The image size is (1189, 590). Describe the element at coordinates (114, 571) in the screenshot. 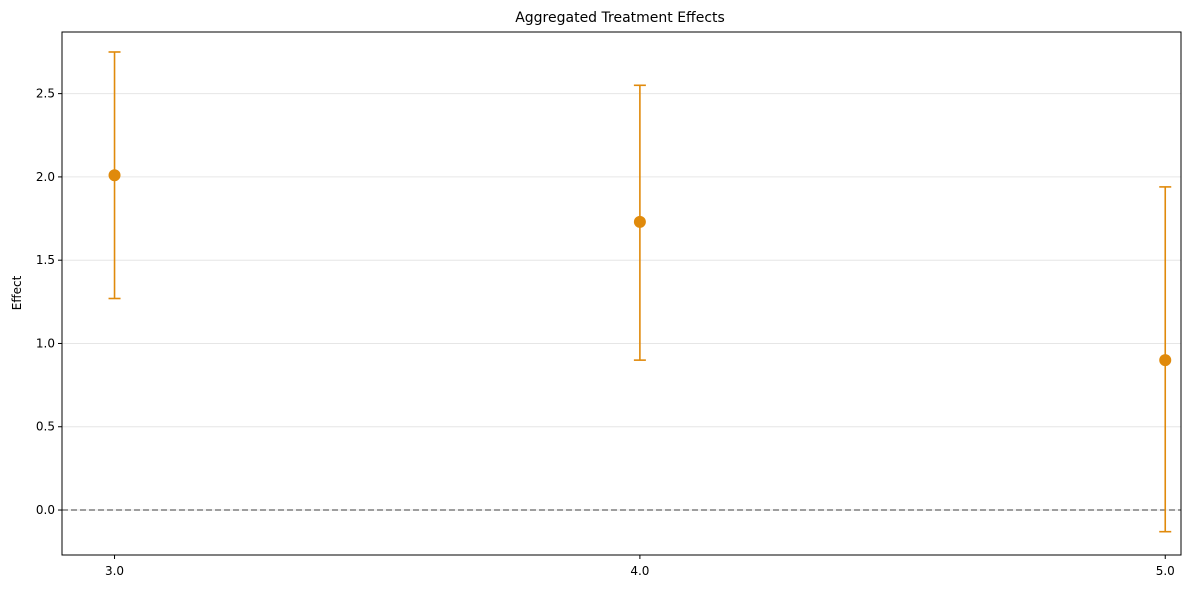

I see `x-tick-label: 3.0` at that location.